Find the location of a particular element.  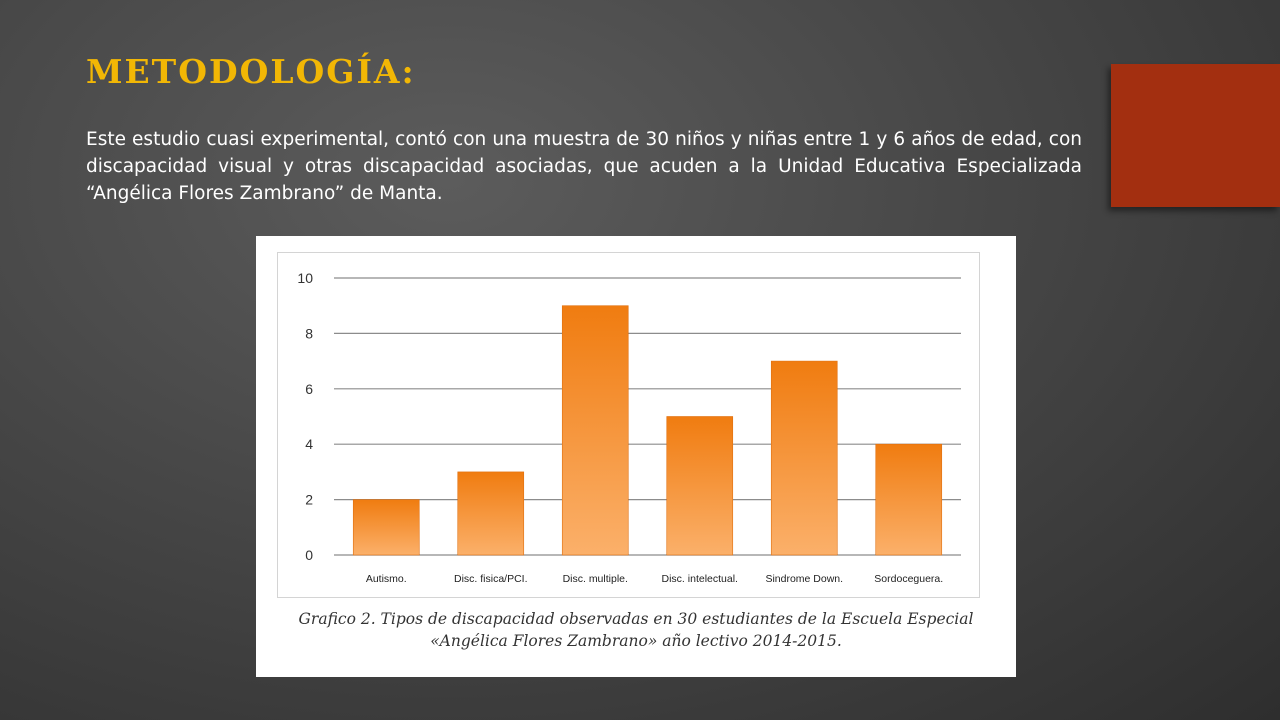

y-tick-label: 10 is located at coordinates (305, 278).